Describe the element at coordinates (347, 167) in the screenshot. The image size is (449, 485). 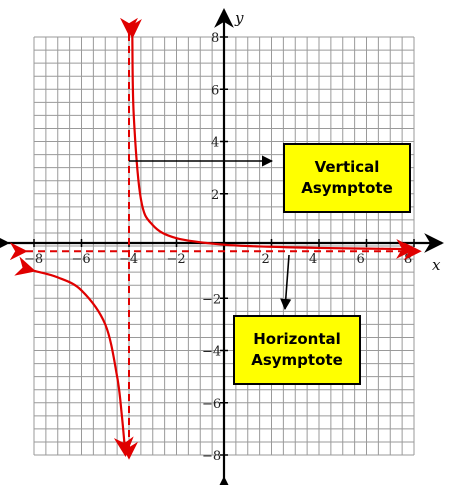
I see `vertical-callout-line-1: Vertical` at that location.